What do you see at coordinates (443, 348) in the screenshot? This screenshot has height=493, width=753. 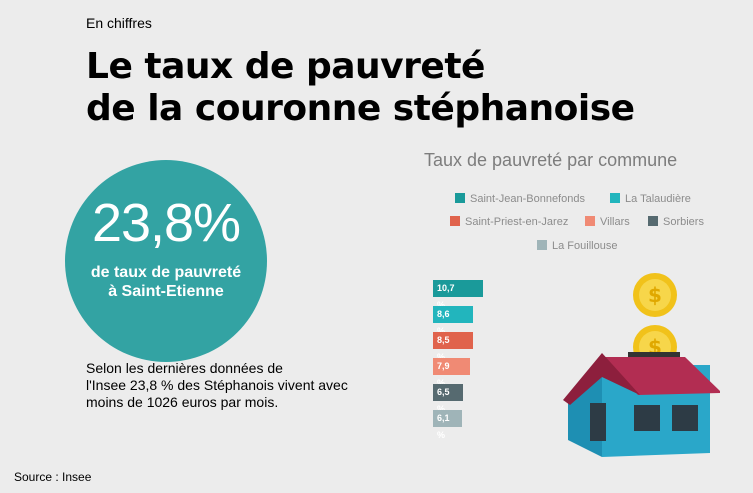 I see `bar-label: 8,5 %` at bounding box center [443, 348].